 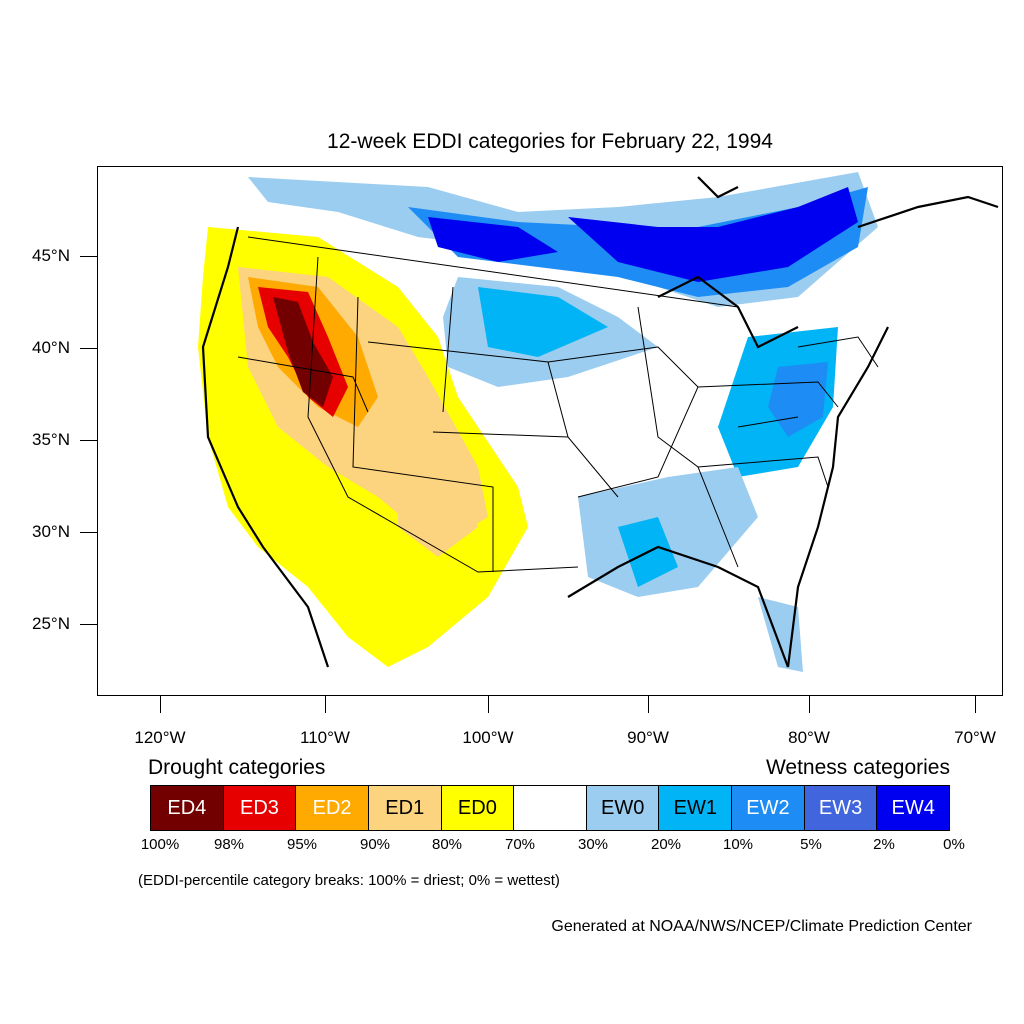 What do you see at coordinates (325, 737) in the screenshot?
I see `lon-label-110: 110°W` at bounding box center [325, 737].